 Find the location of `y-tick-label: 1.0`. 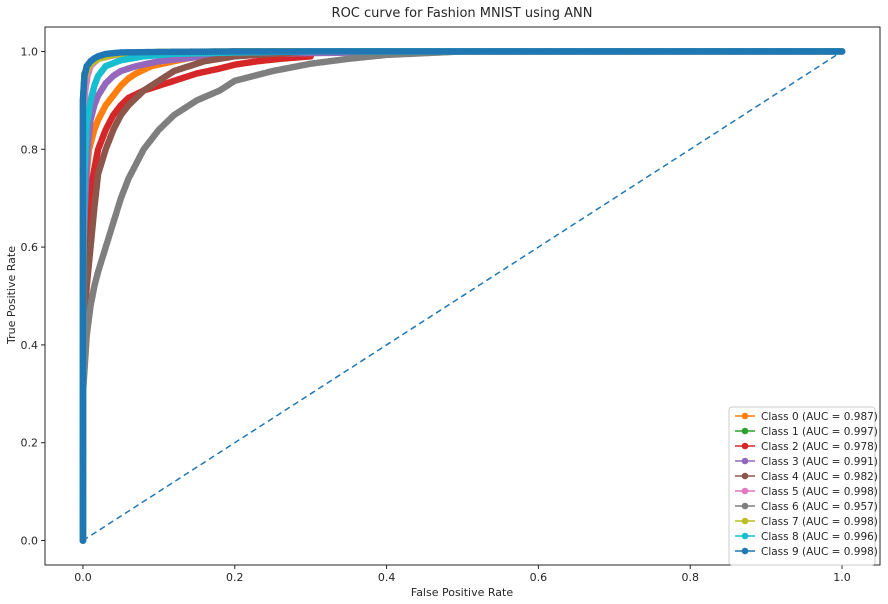

y-tick-label: 1.0 is located at coordinates (30, 51).